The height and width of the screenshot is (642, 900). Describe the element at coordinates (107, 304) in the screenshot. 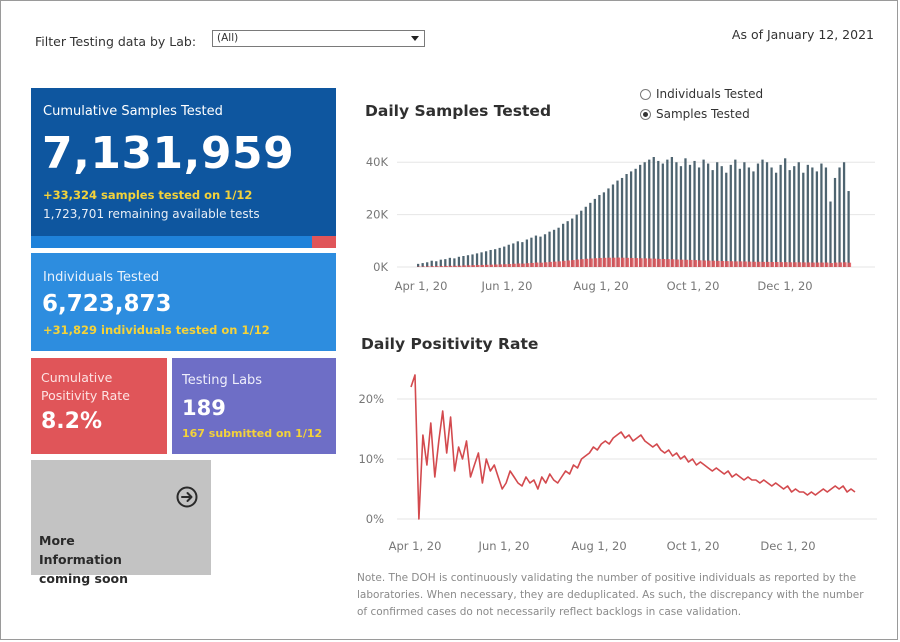

I see `individuals-tested-value: 6,723,873` at that location.